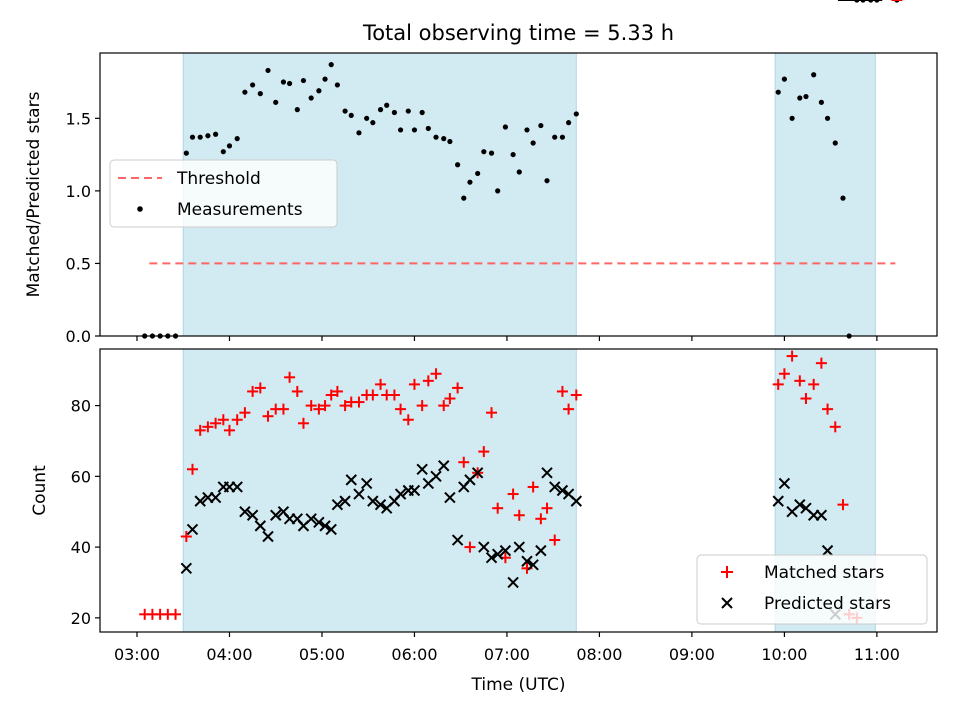  I want to click on bottom-y-tick-label: 40, so click(81, 547).